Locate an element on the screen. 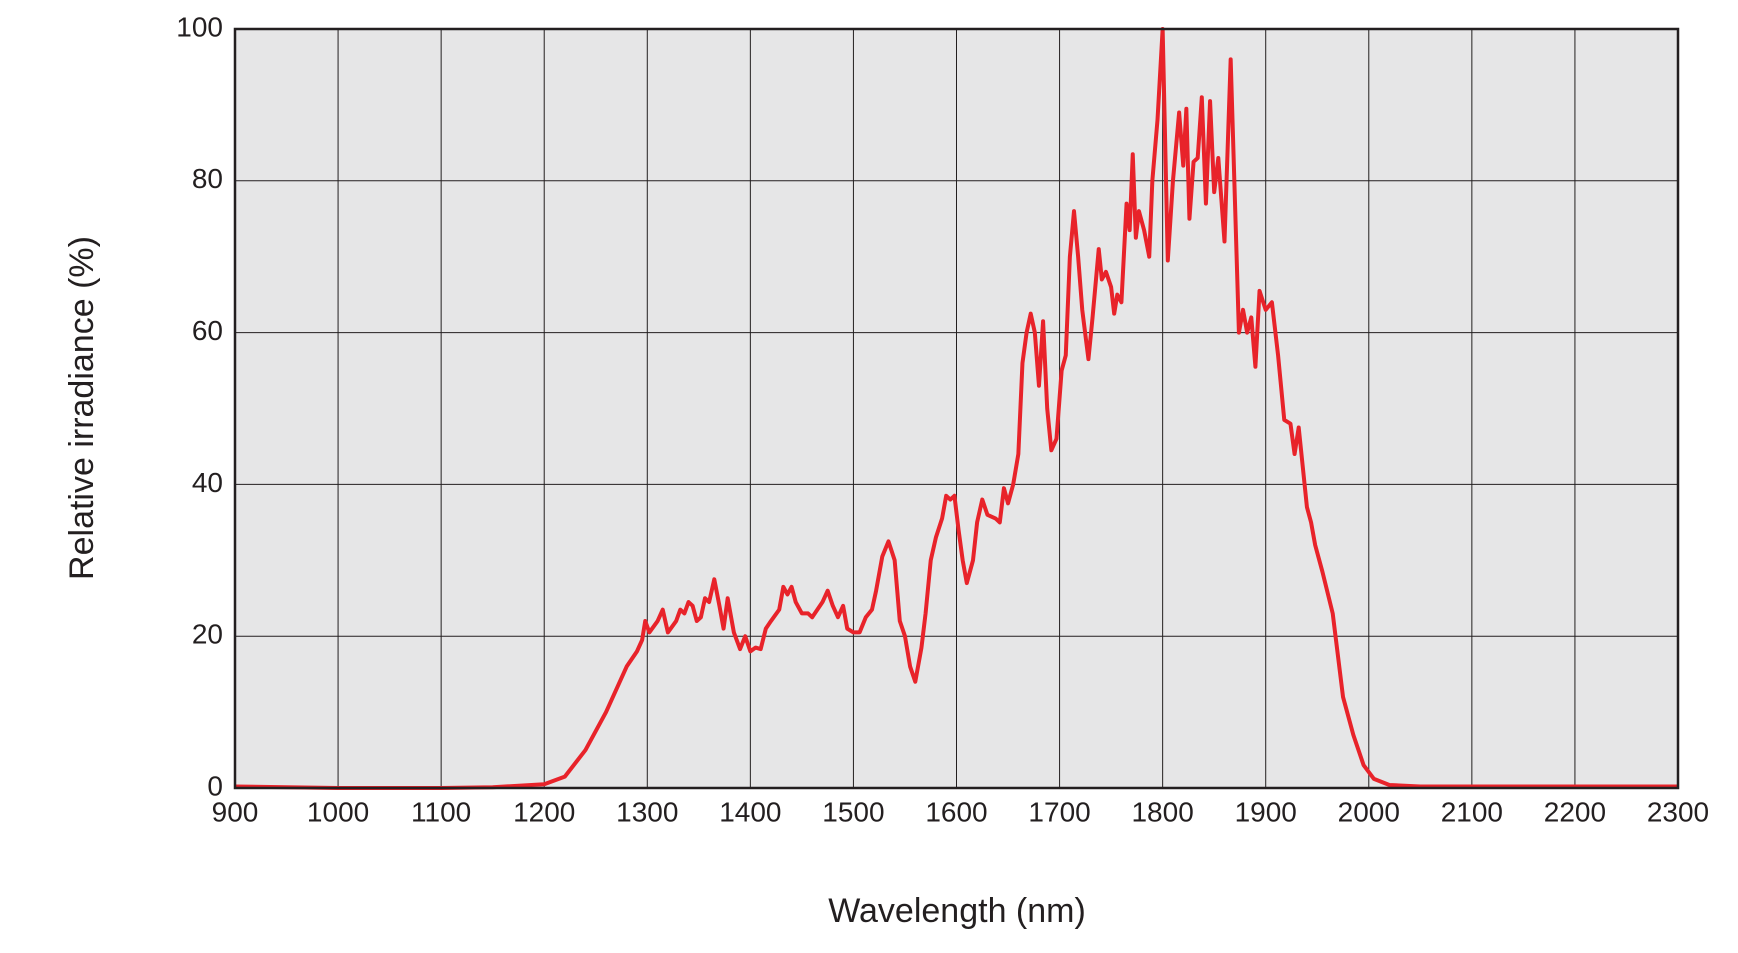  x-tick-label: 1600 is located at coordinates (956, 811).